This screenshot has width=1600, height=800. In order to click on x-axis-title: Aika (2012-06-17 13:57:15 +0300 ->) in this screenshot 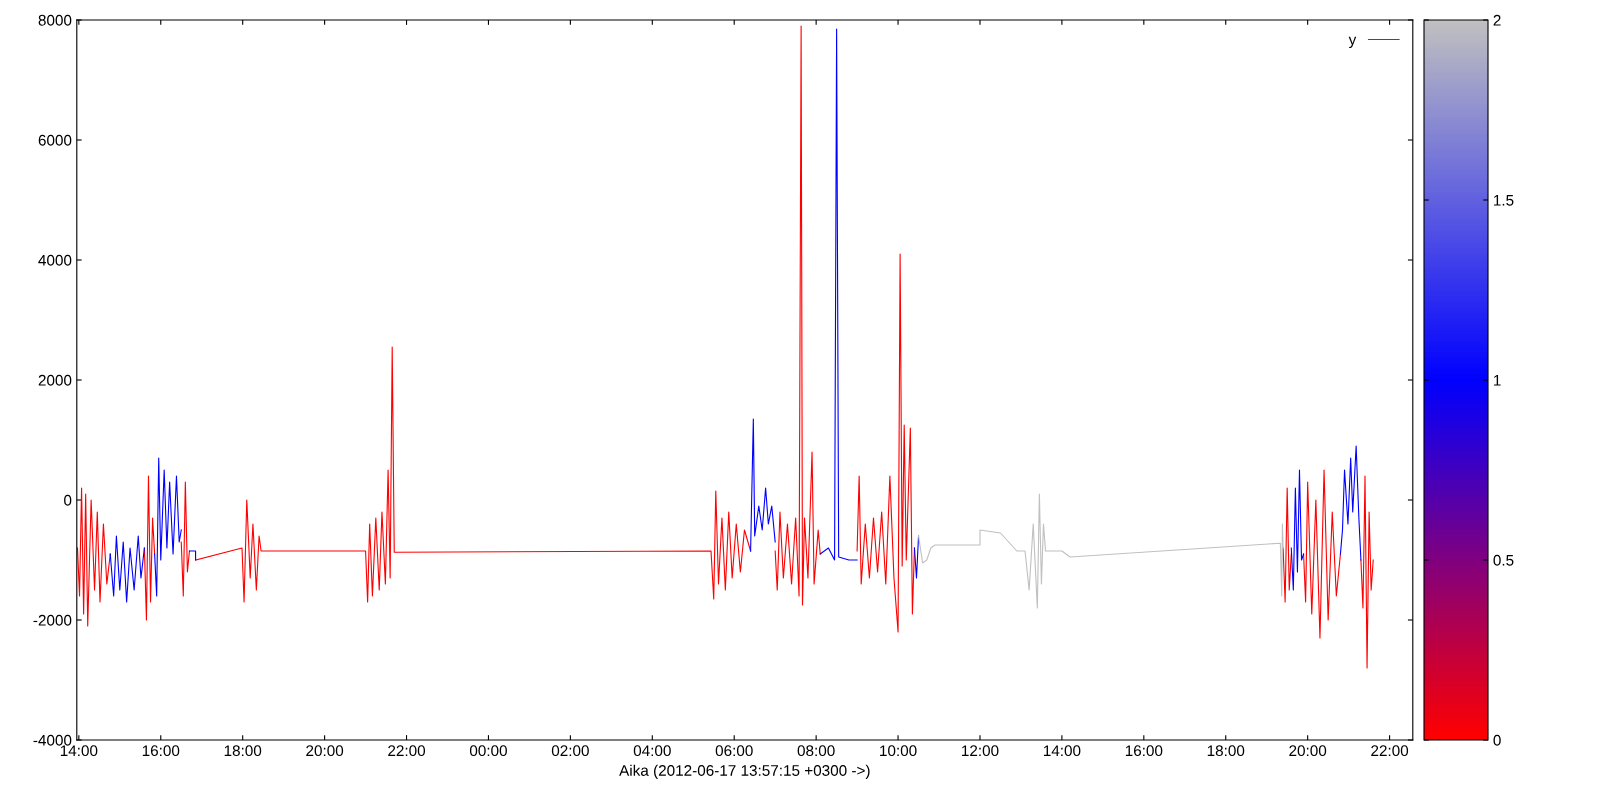, I will do `click(744, 771)`.